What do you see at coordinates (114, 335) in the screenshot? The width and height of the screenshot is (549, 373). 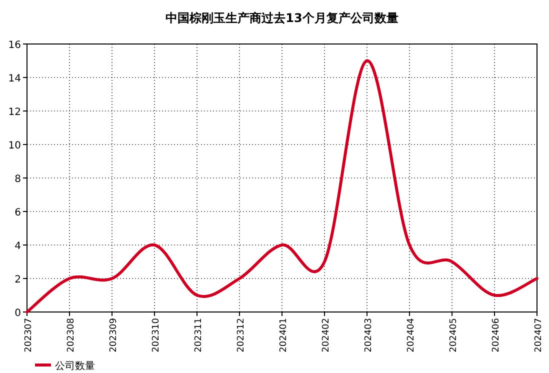 I see `x-tick-label: 202309` at bounding box center [114, 335].